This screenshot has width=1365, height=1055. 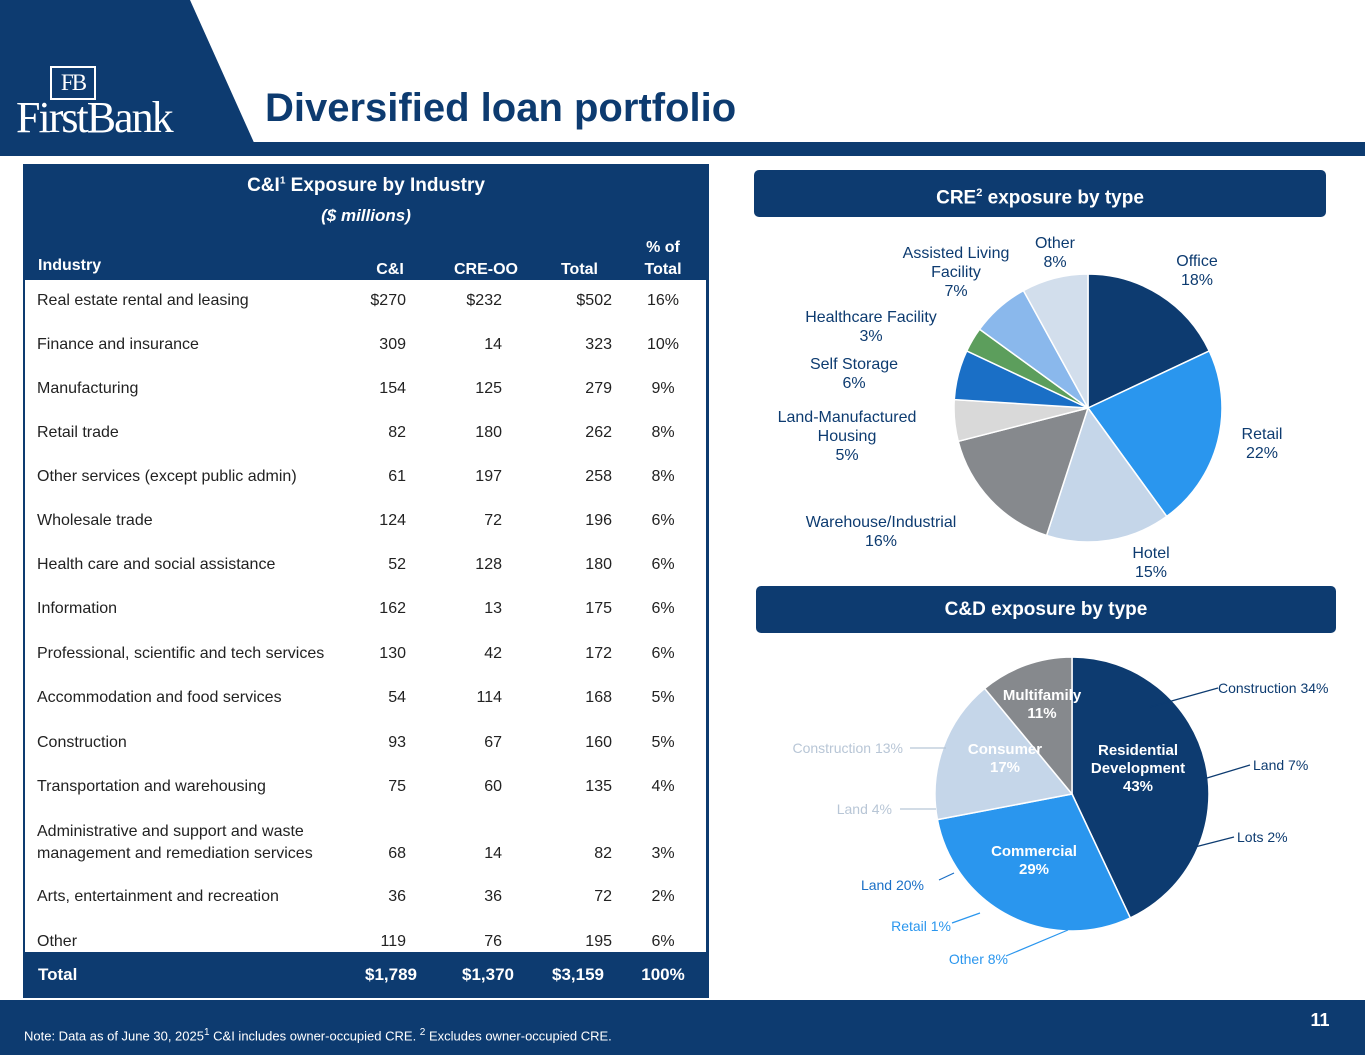 What do you see at coordinates (88, 388) in the screenshot?
I see `row-industry: Manufacturing` at bounding box center [88, 388].